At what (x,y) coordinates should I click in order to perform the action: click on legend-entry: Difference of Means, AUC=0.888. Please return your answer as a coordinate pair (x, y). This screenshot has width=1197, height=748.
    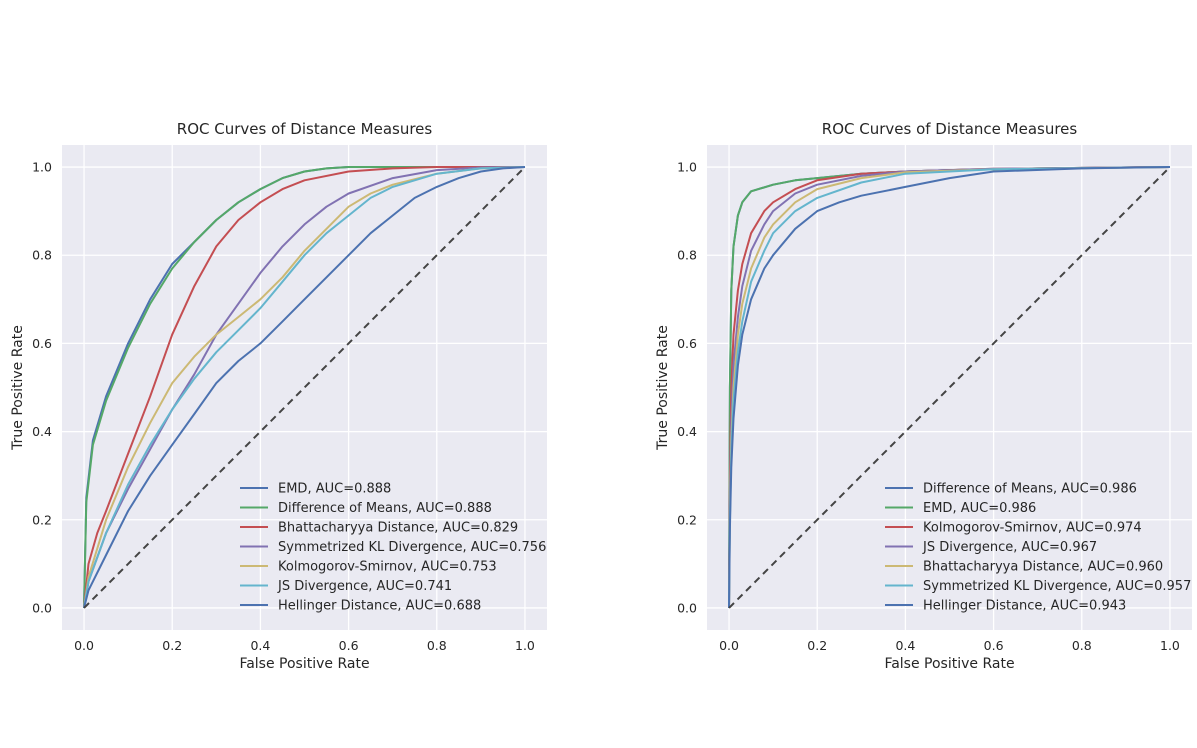
    Looking at the image, I should click on (385, 508).